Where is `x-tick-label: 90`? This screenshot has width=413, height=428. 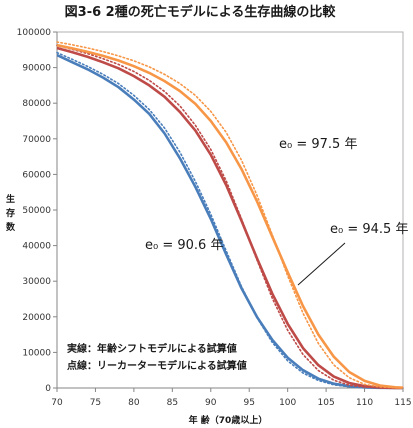 x-tick-label: 90 is located at coordinates (211, 403).